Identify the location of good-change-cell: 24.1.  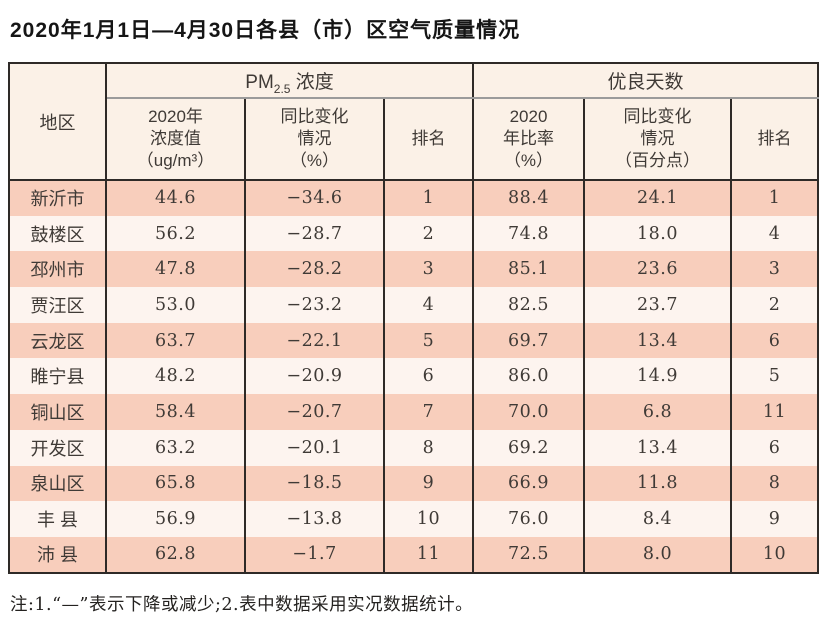
(657, 198).